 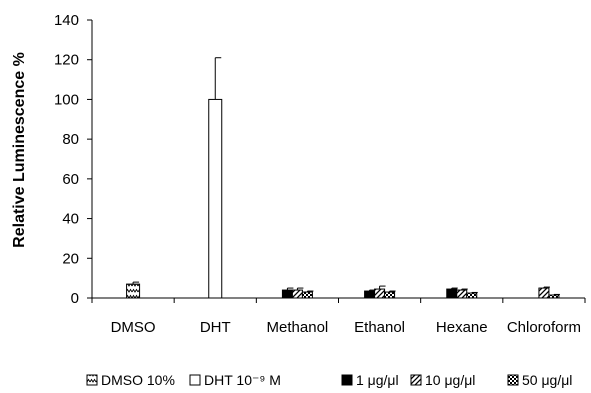 I want to click on y-tick-label: 120, so click(x=66, y=60).